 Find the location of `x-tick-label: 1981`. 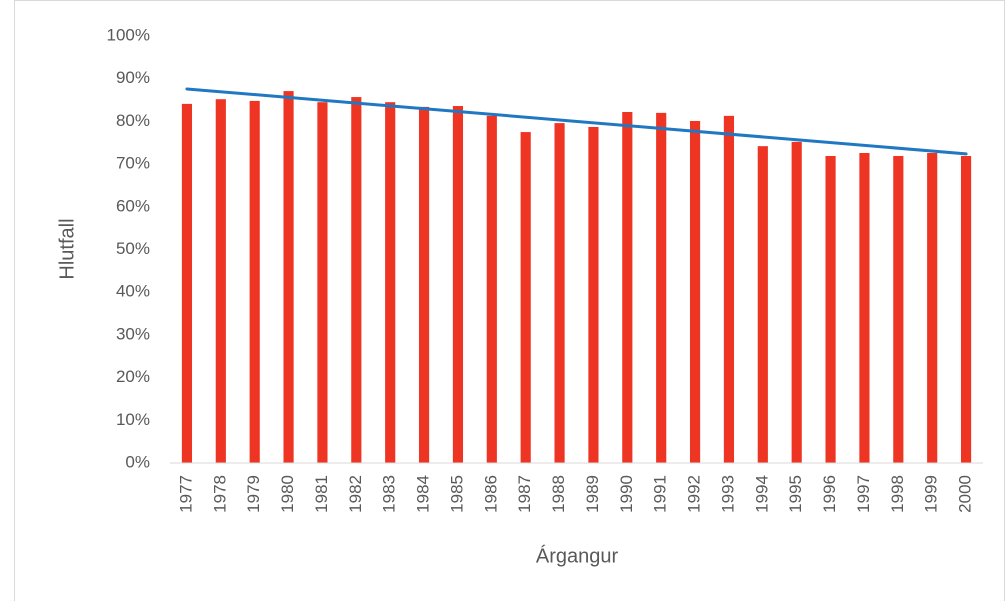

x-tick-label: 1981 is located at coordinates (321, 494).